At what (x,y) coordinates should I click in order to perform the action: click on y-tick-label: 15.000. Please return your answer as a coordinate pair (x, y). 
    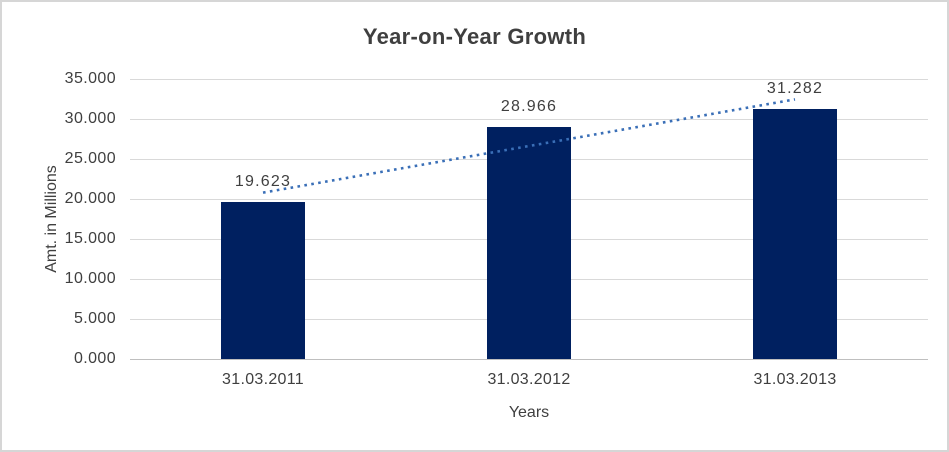
    Looking at the image, I should click on (90, 238).